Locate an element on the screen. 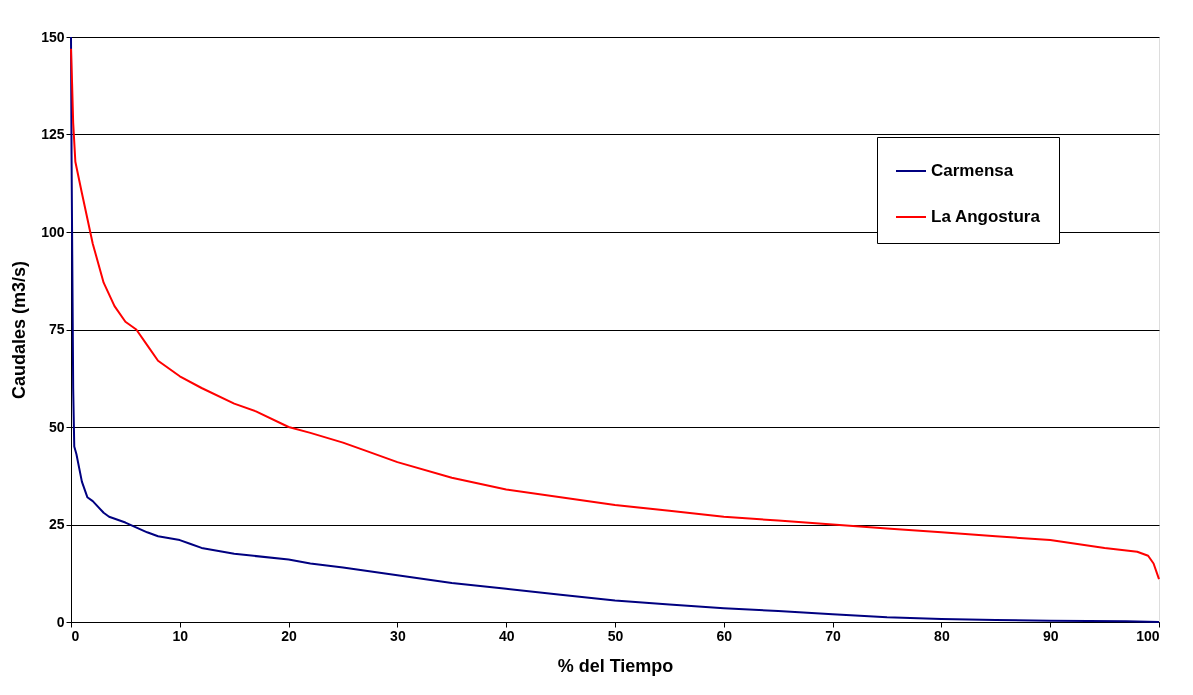 Image resolution: width=1193 pixels, height=695 pixels. legend-label: Carmensa is located at coordinates (972, 170).